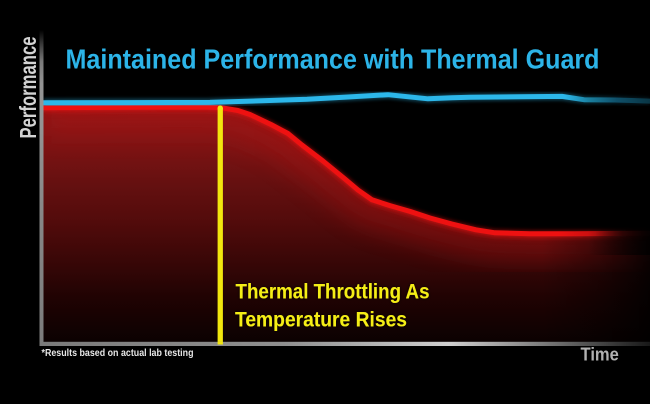 Image resolution: width=650 pixels, height=404 pixels. I want to click on svg-text: Time, so click(600, 355).